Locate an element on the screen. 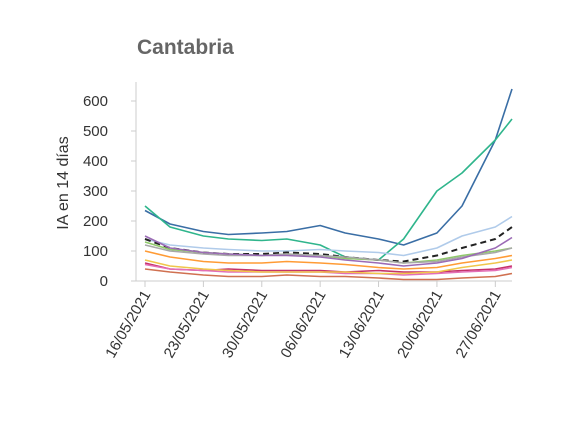  x-tick-label: 13/06/2021 is located at coordinates (362, 325).